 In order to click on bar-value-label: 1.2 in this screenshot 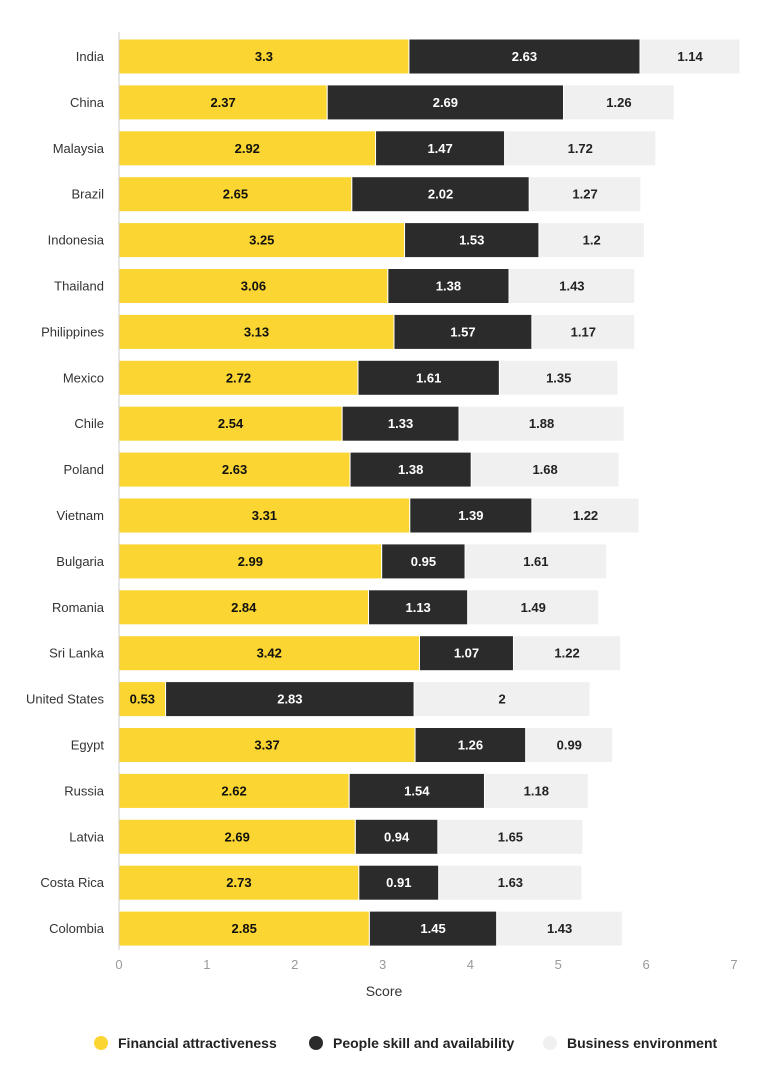, I will do `click(592, 240)`.